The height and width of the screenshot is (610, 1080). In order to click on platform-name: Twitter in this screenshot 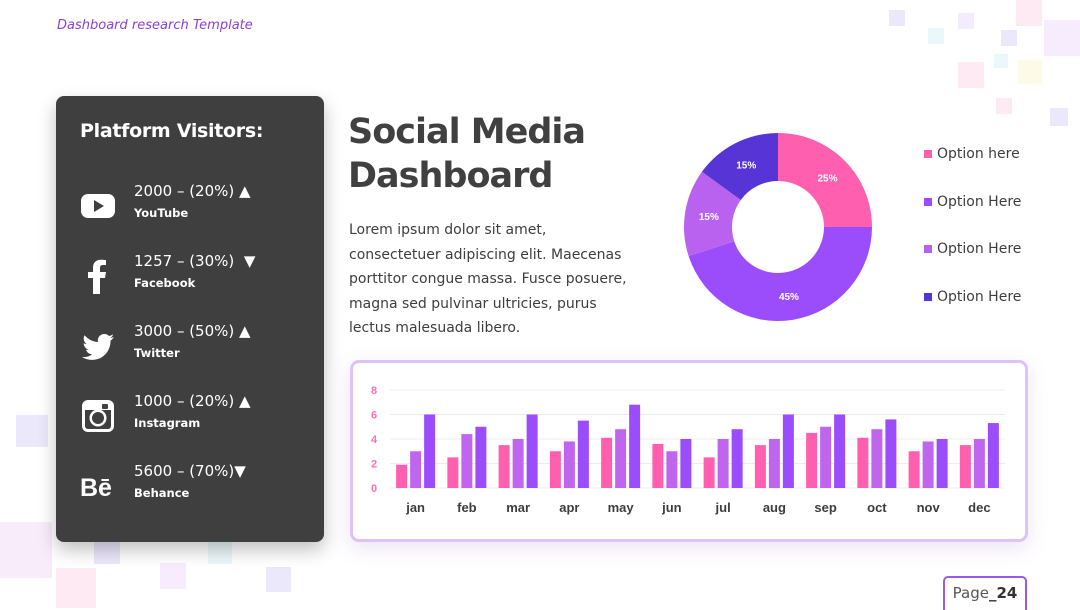, I will do `click(157, 353)`.